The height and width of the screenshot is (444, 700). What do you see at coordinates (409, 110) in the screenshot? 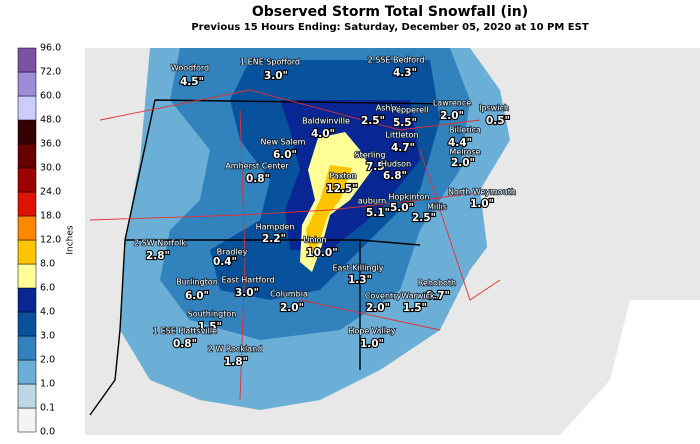
I see `place-name: Pepperell` at bounding box center [409, 110].